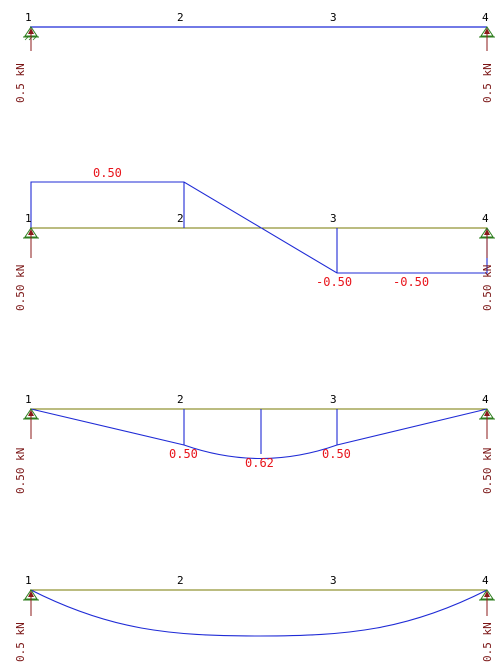 This screenshot has width=499, height=664. I want to click on panel-moment: 1 2 3 4 0.50 0.62 0.50 0.50 kN 0.50 kN, so click(254, 443).